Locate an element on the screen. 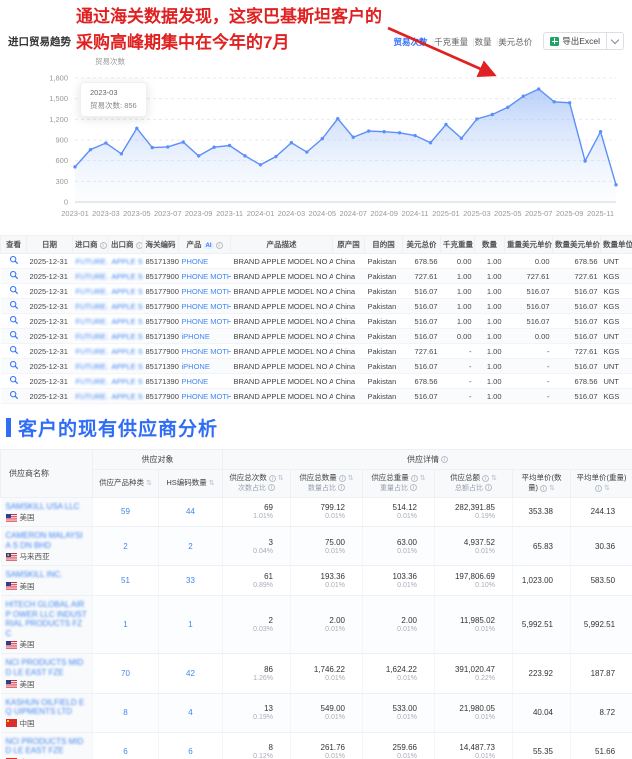 Image resolution: width=632 pixels, height=759 pixels. column-header: 产品描述 is located at coordinates (281, 244).